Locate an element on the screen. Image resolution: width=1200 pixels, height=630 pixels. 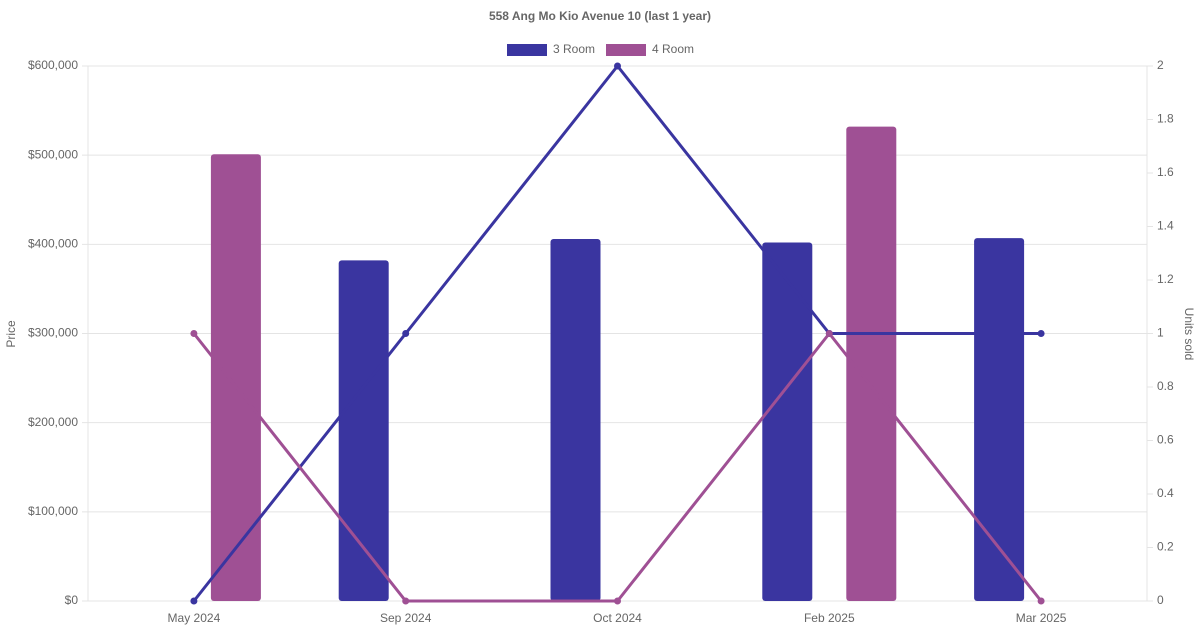
y2-axis-title: Units sold is located at coordinates (1189, 334).